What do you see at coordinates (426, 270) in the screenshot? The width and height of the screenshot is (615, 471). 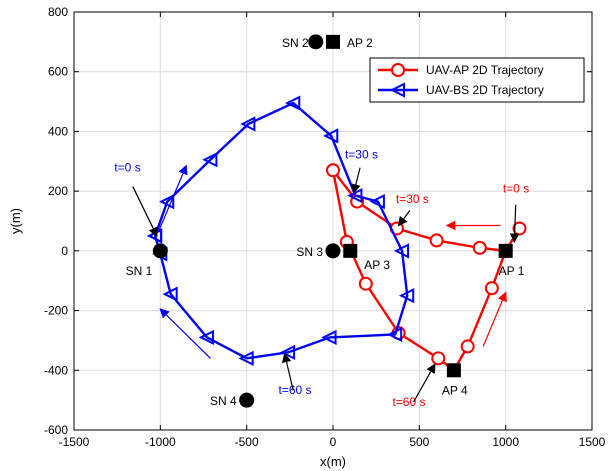 I see `series-1-line` at bounding box center [426, 270].